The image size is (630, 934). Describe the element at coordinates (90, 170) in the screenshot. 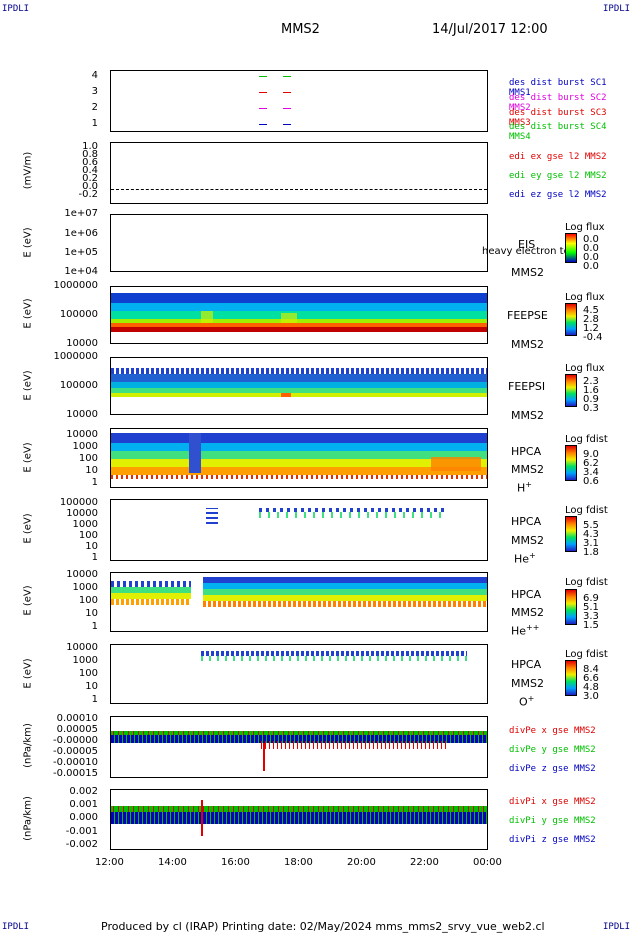

I see `y-tick: 0.4` at that location.